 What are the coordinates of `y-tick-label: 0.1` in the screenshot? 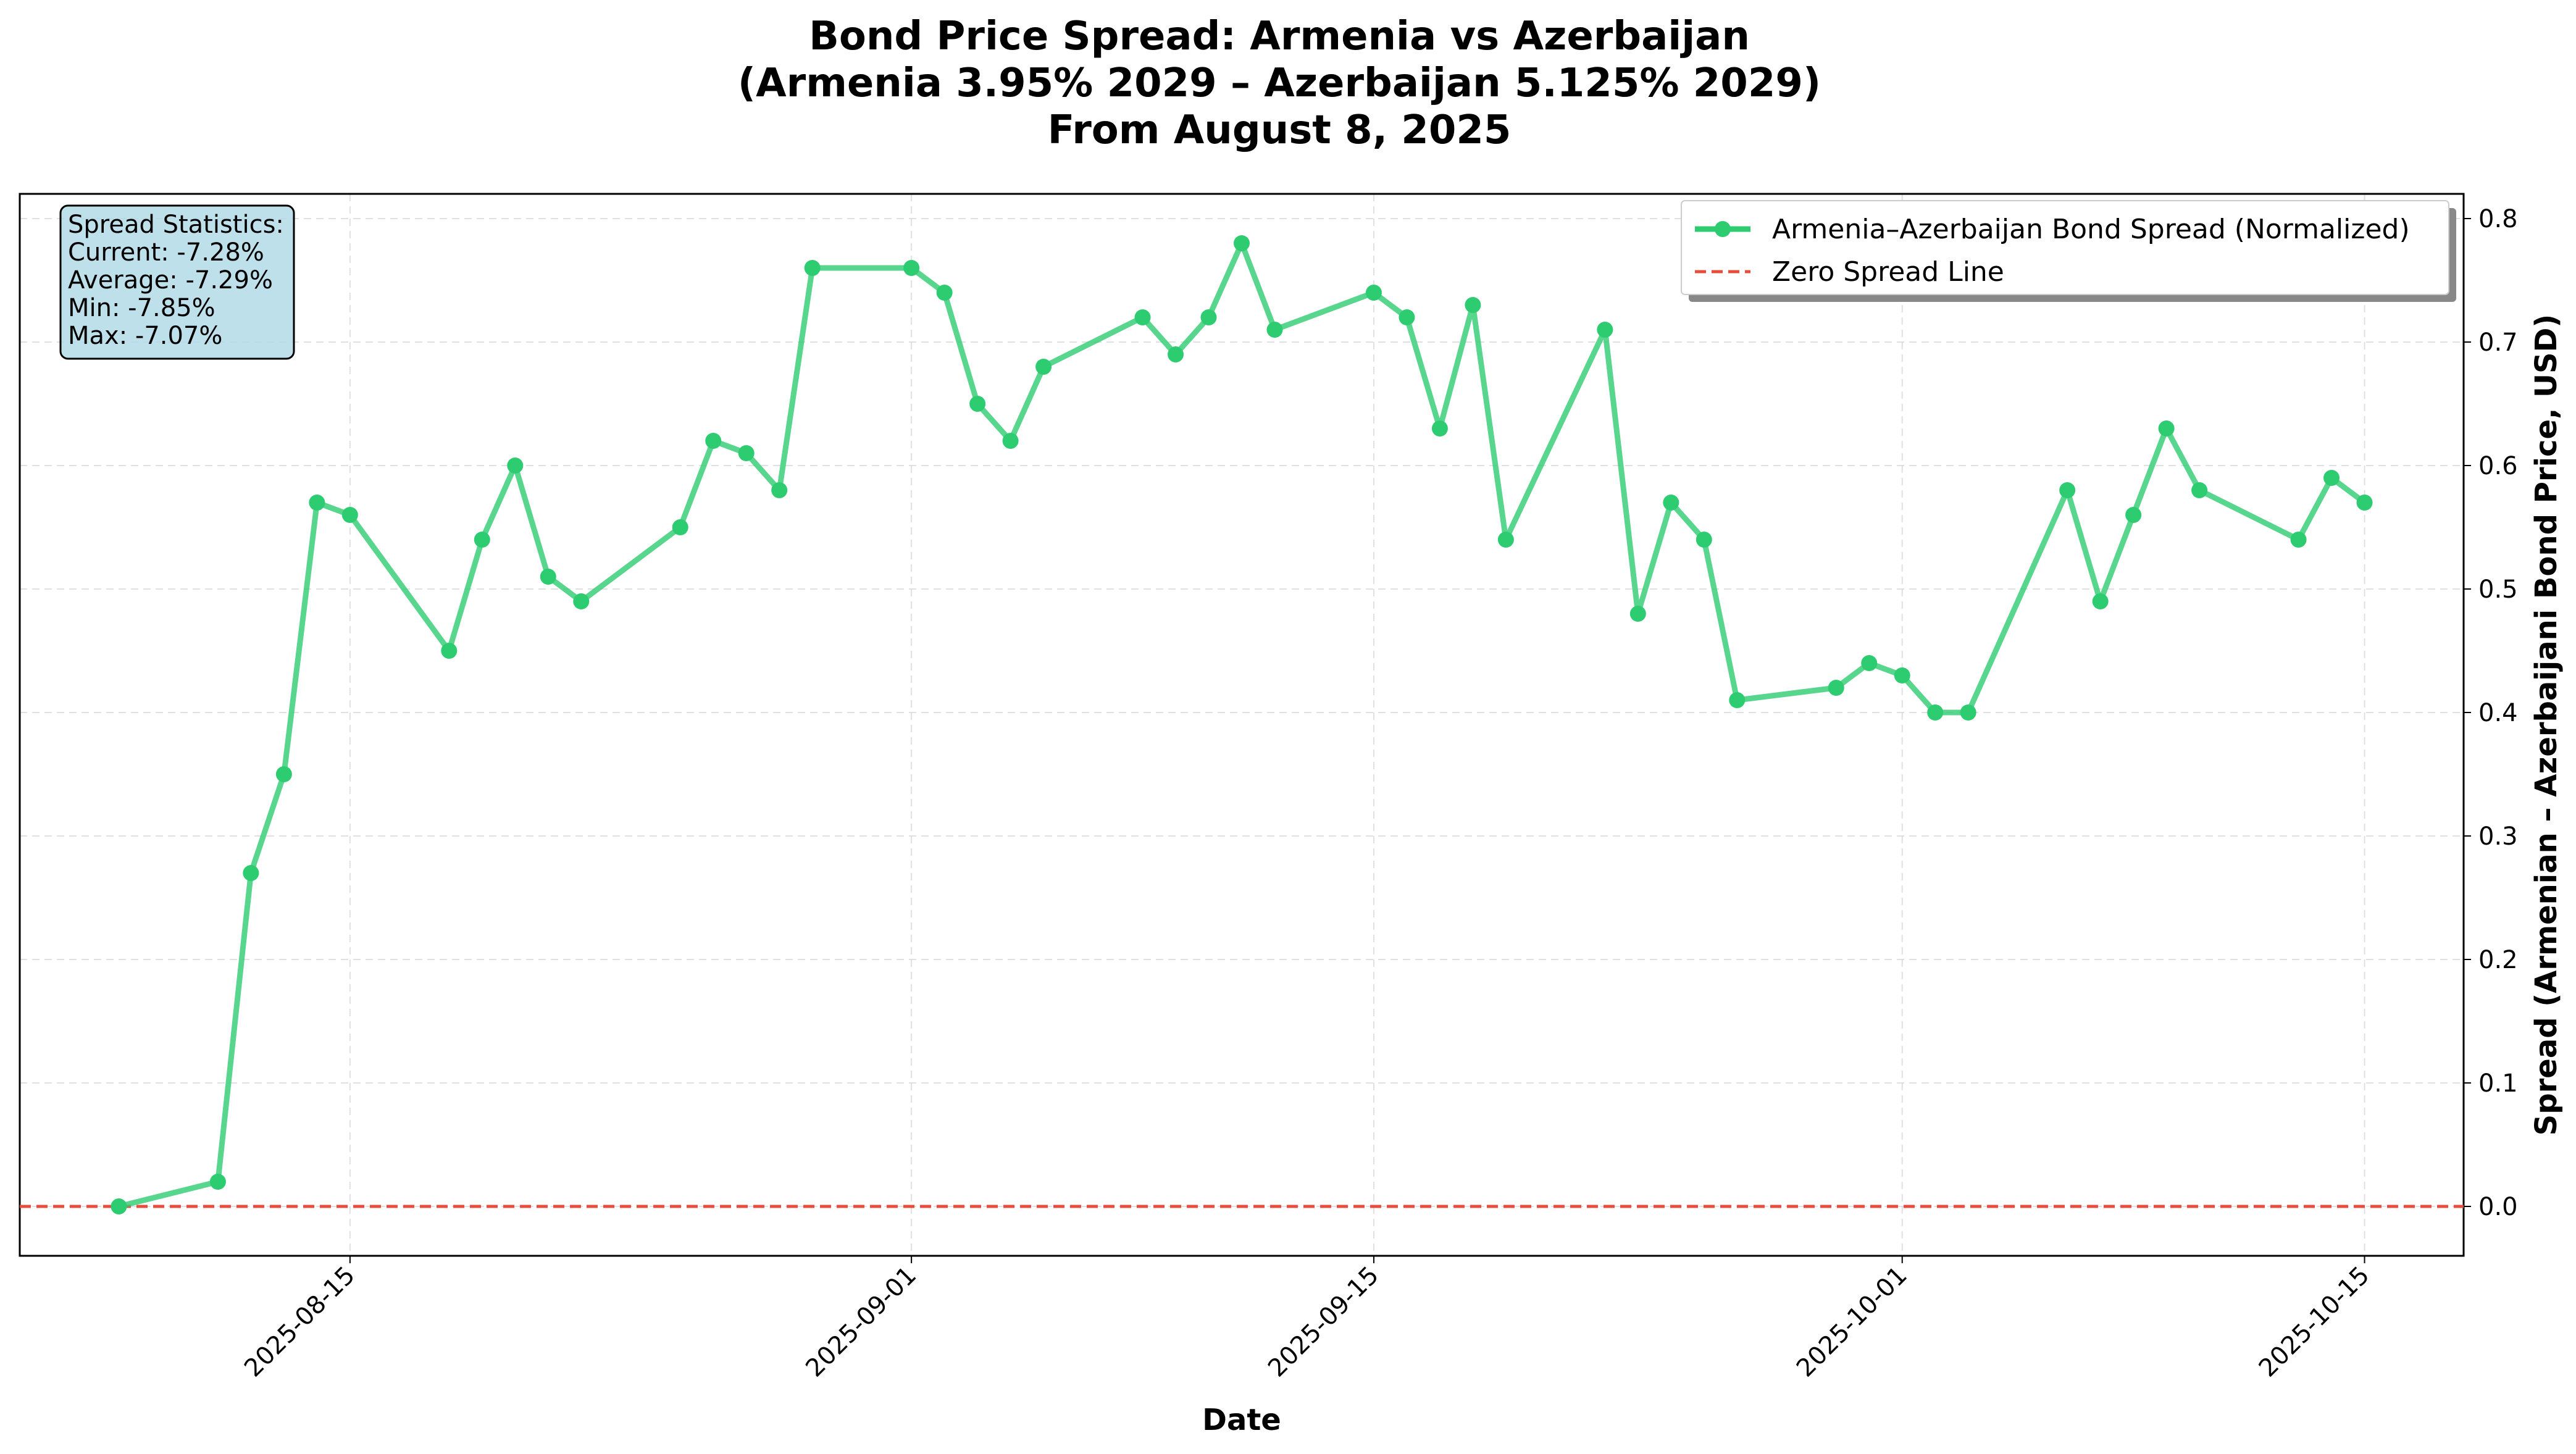 It's located at (2498, 1083).